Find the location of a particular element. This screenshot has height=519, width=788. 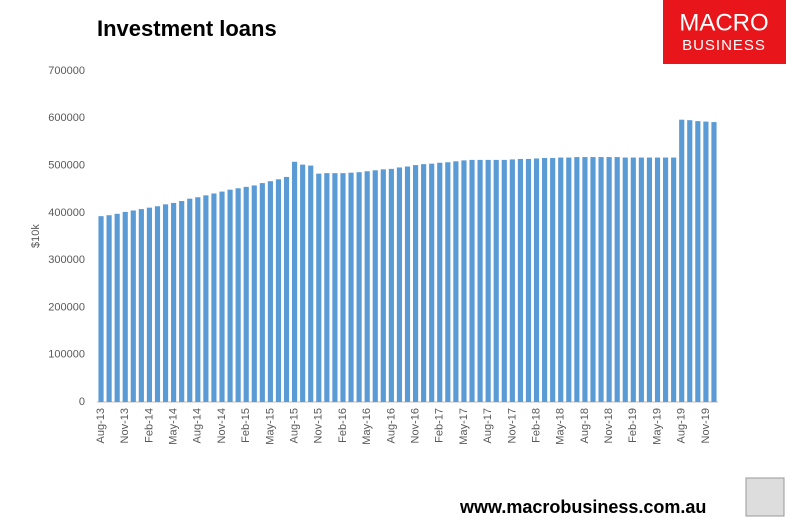

logo-box is located at coordinates (724, 32).